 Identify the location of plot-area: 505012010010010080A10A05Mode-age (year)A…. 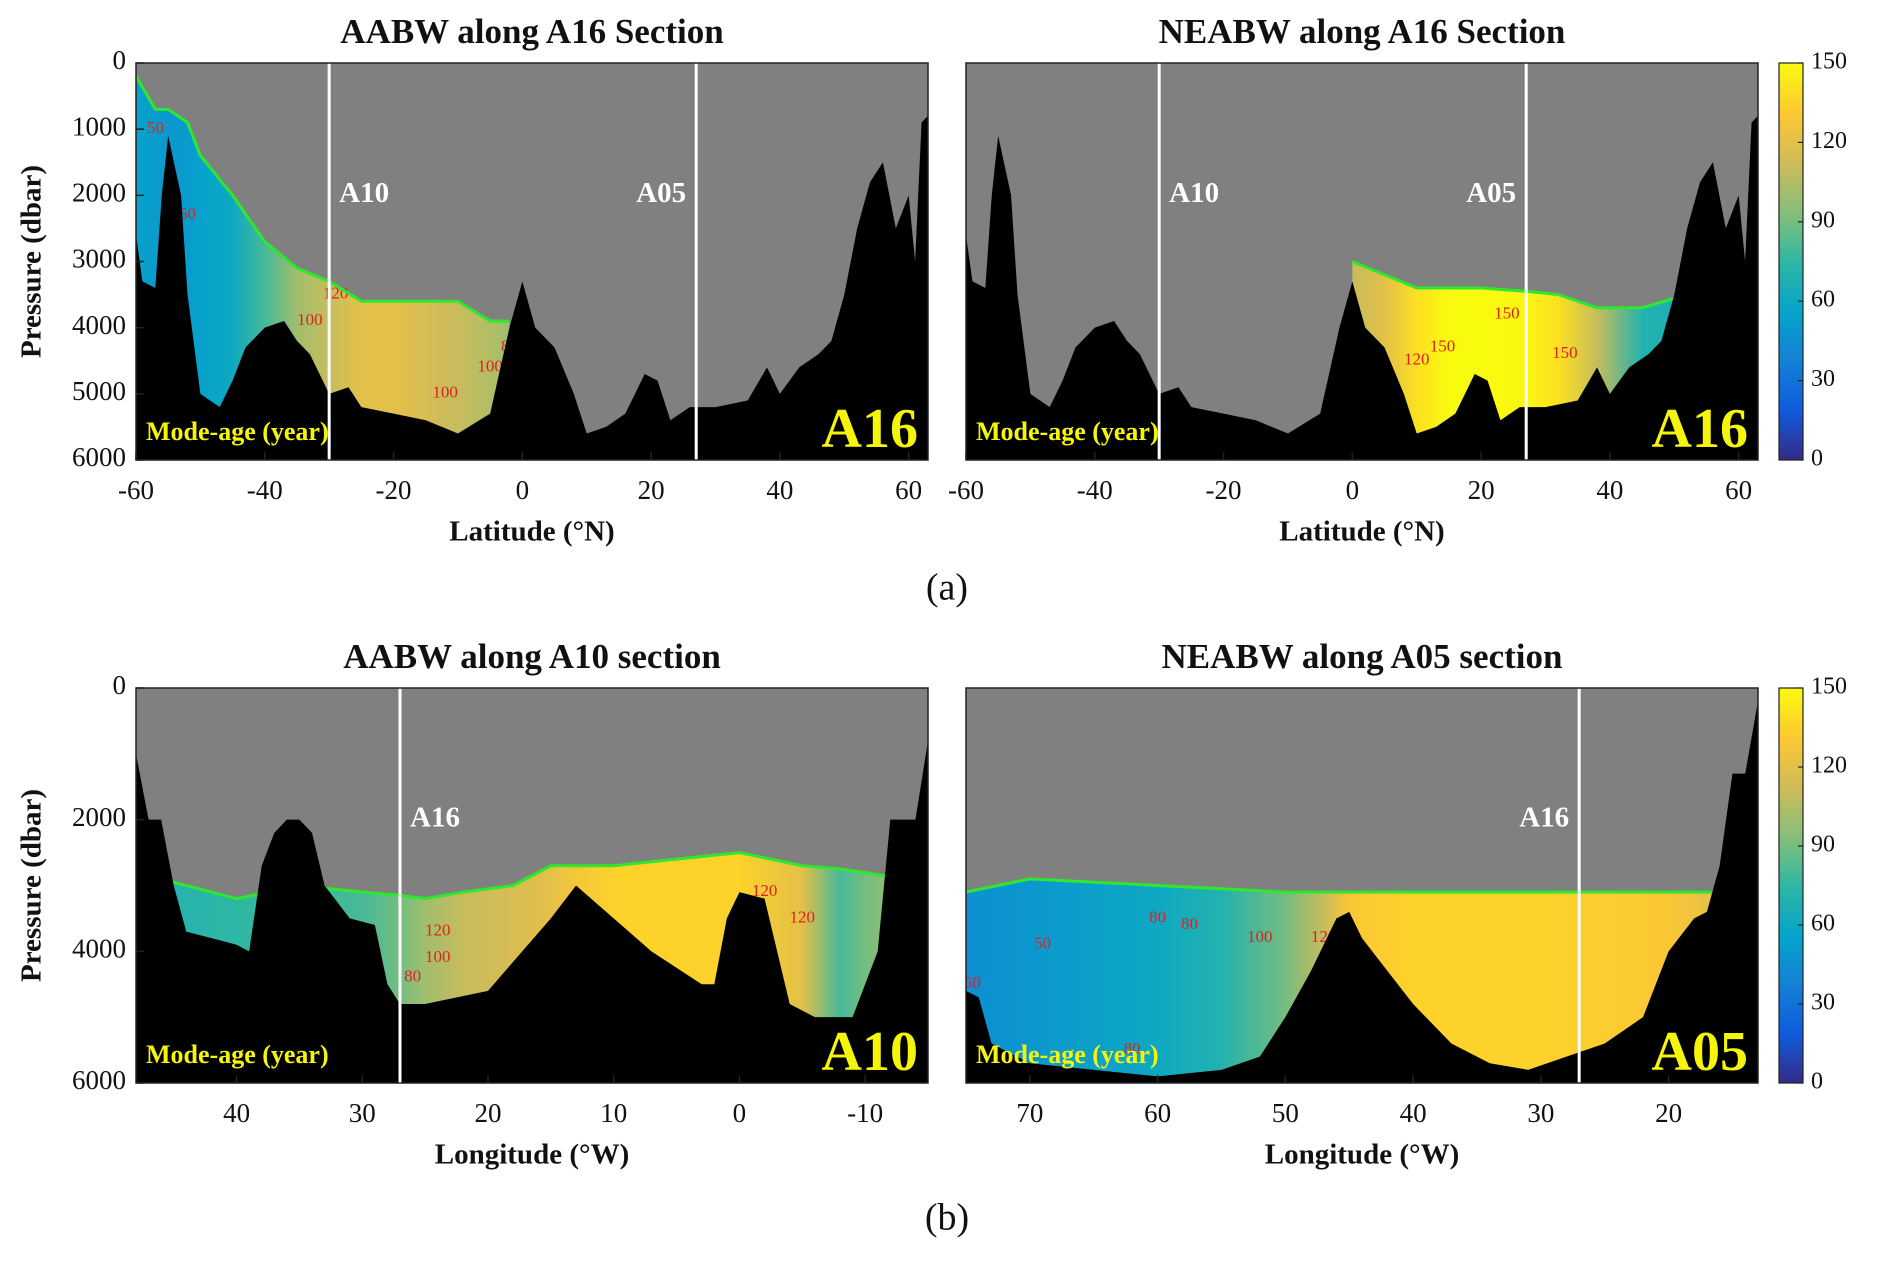
(532, 261).